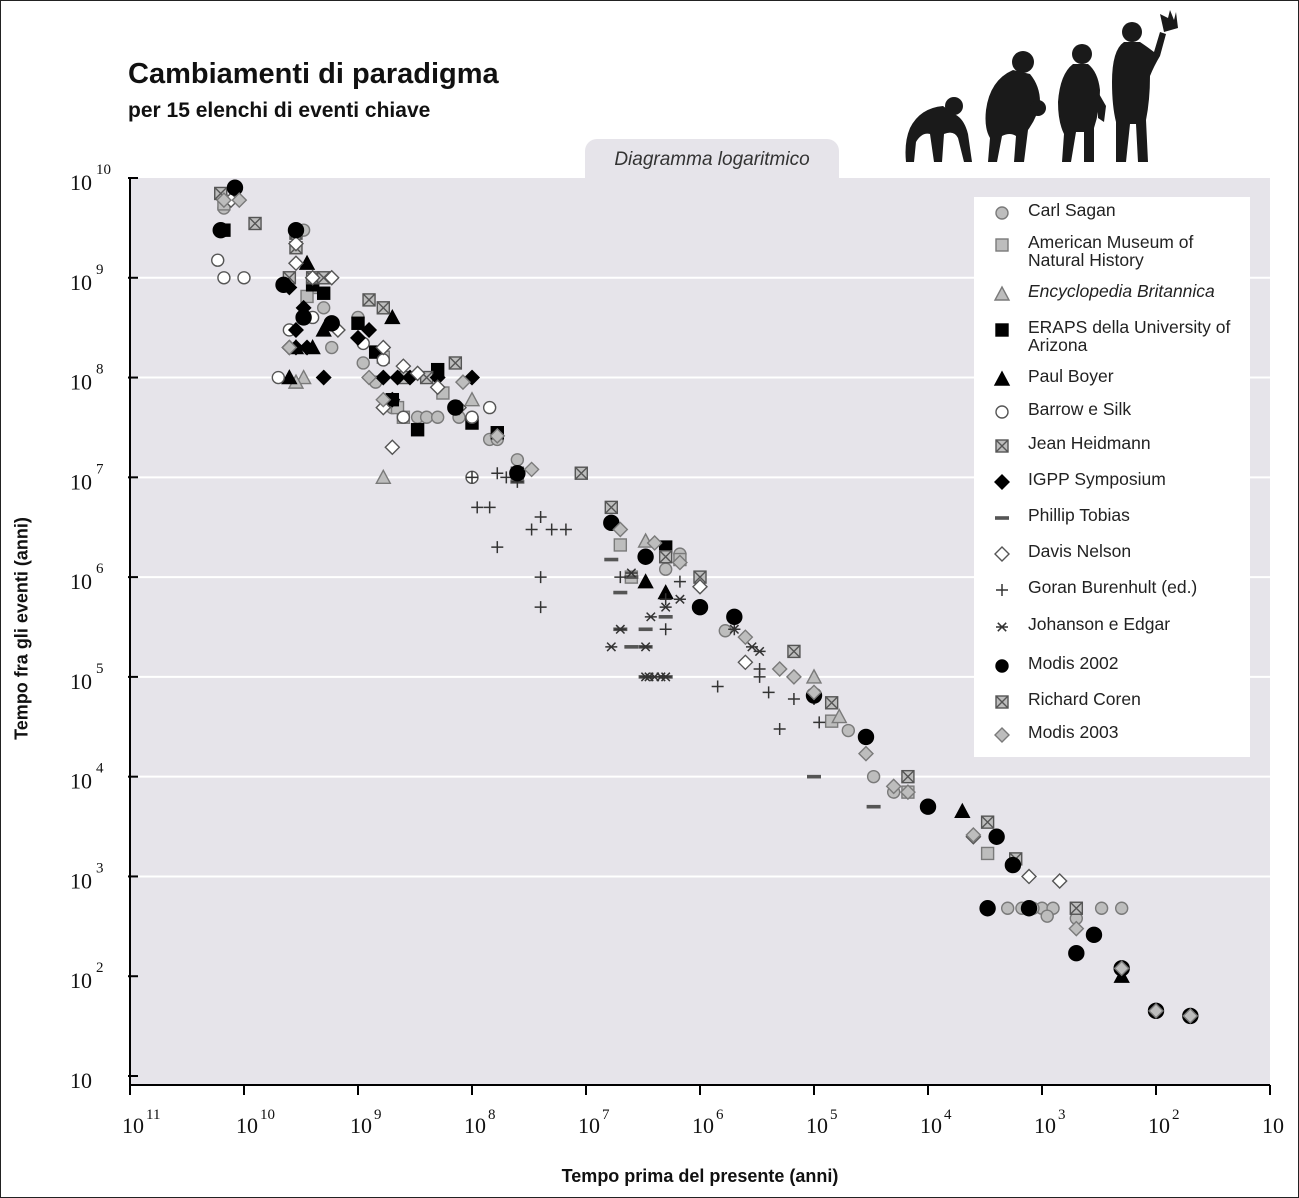  I want to click on legend-label: ERAPS della University of Arizona, so click(1129, 336).